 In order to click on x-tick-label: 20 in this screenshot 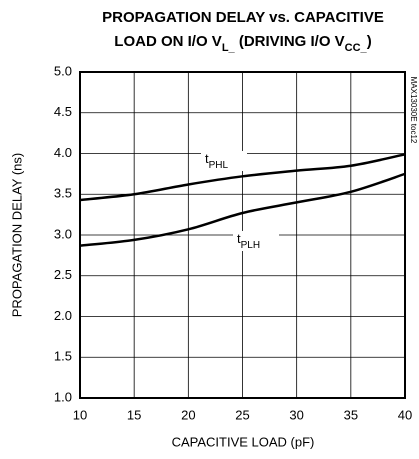, I will do `click(188, 414)`.